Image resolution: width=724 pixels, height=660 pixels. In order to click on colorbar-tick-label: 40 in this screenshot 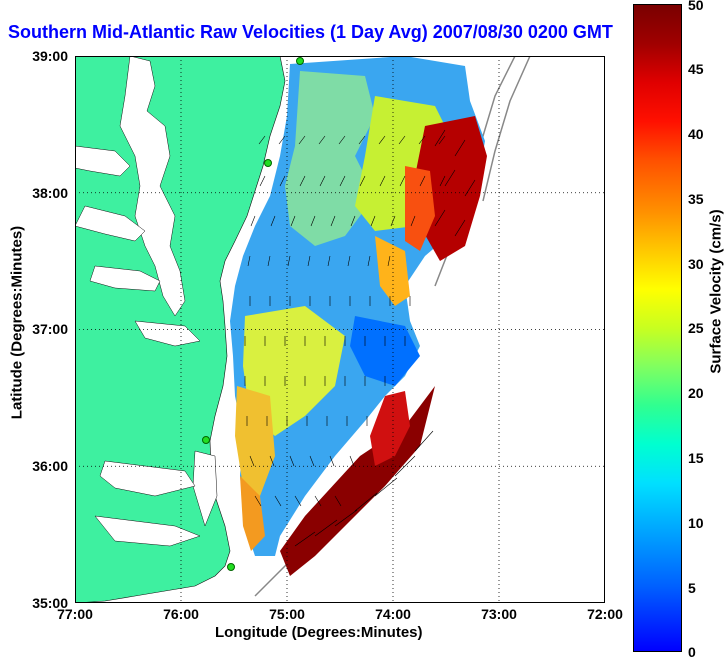, I will do `click(696, 134)`.